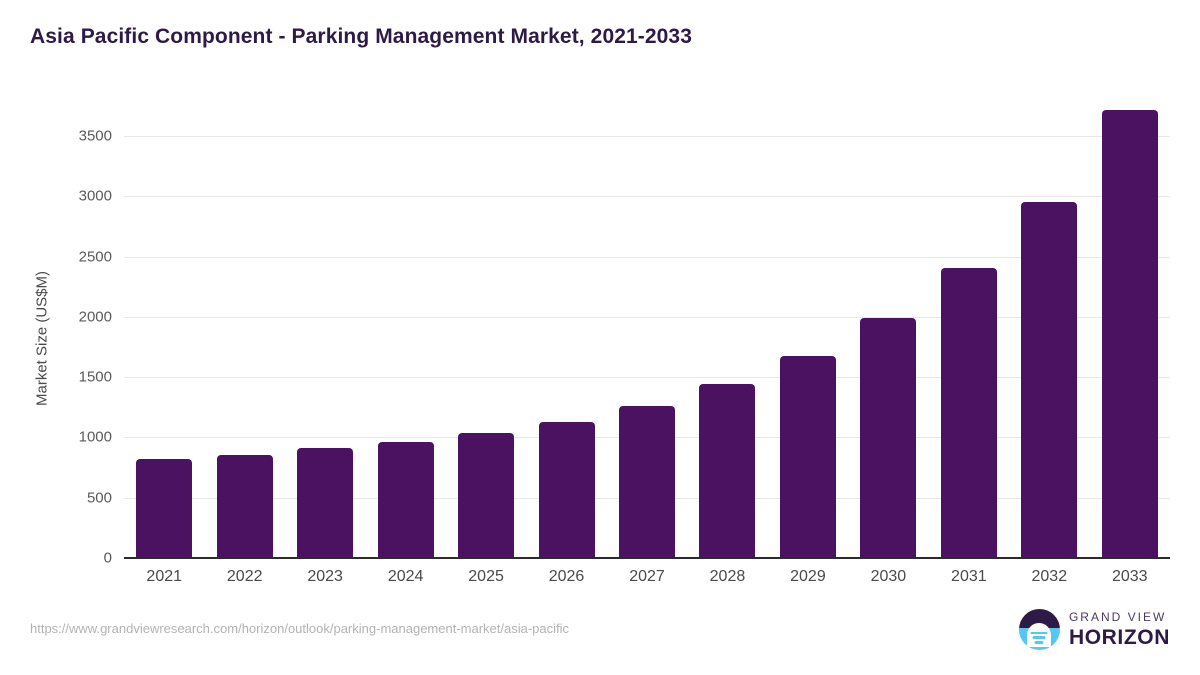 This screenshot has width=1200, height=675. Describe the element at coordinates (95, 257) in the screenshot. I see `y-tick-label: 2500` at that location.